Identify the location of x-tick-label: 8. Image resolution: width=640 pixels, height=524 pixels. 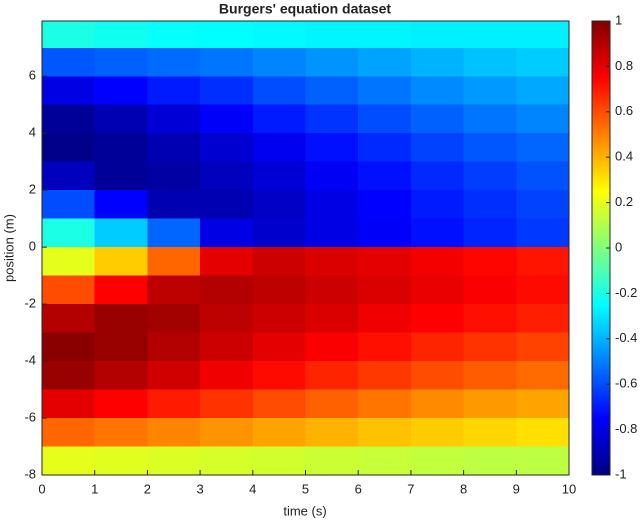
(463, 488).